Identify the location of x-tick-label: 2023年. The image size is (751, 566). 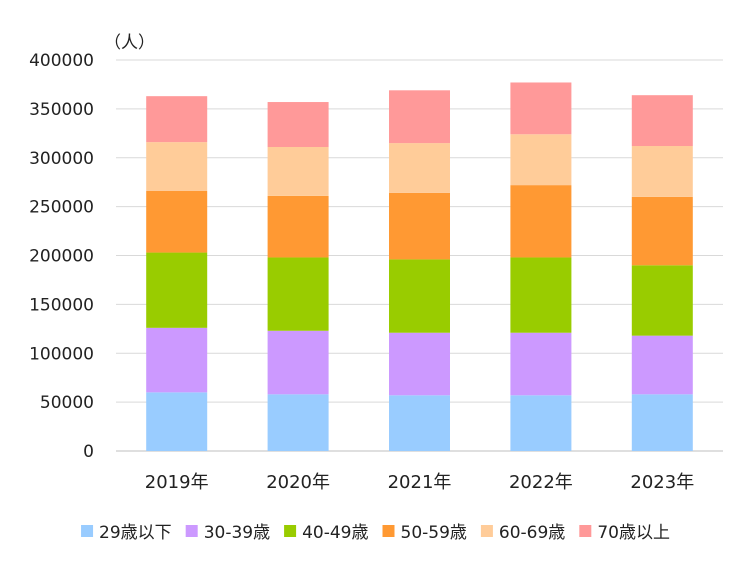
(662, 482).